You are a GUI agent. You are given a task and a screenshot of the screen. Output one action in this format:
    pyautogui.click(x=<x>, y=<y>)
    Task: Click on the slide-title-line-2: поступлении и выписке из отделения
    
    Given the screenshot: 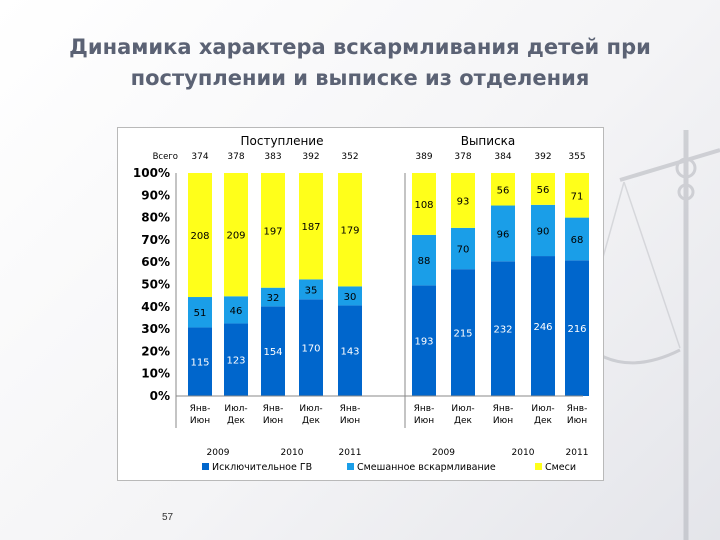 What is the action you would take?
    pyautogui.click(x=360, y=78)
    